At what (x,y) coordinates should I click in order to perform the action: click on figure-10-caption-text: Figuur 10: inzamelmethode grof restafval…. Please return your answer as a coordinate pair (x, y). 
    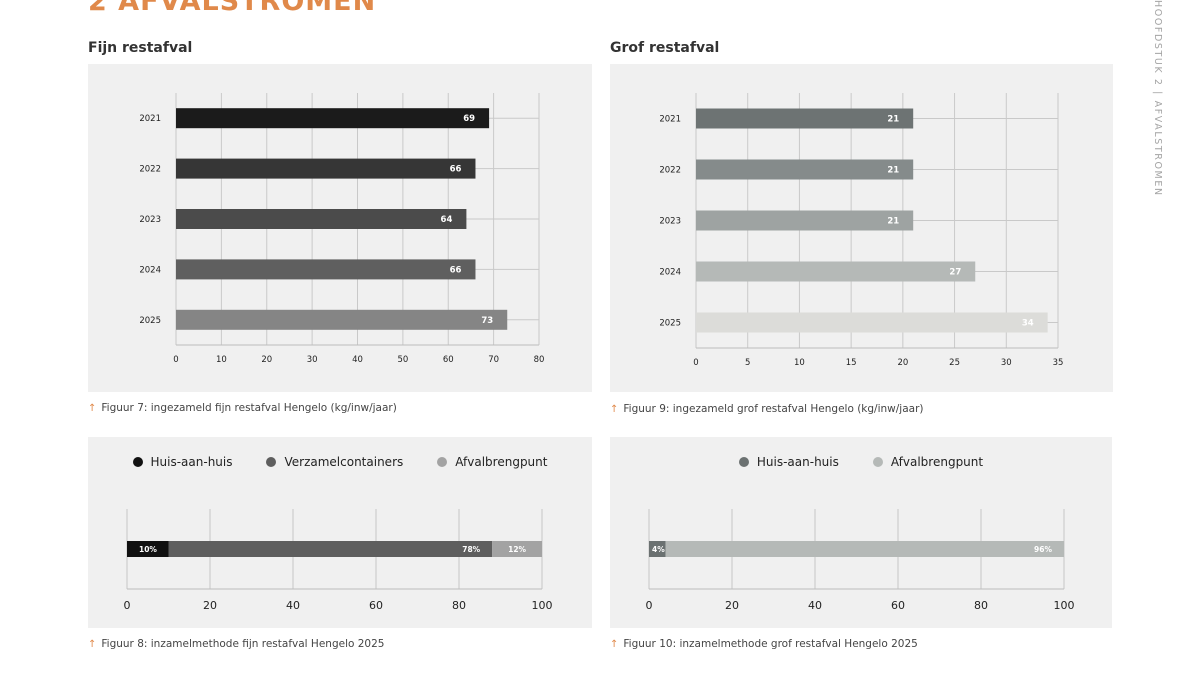
    Looking at the image, I should click on (770, 644).